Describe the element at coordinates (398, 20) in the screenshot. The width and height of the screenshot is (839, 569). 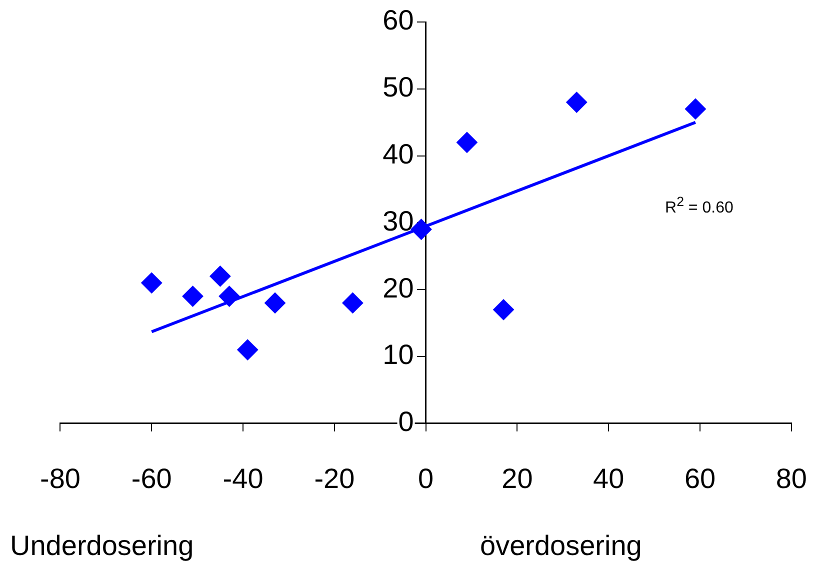
I see `y-tick-label: 60` at that location.